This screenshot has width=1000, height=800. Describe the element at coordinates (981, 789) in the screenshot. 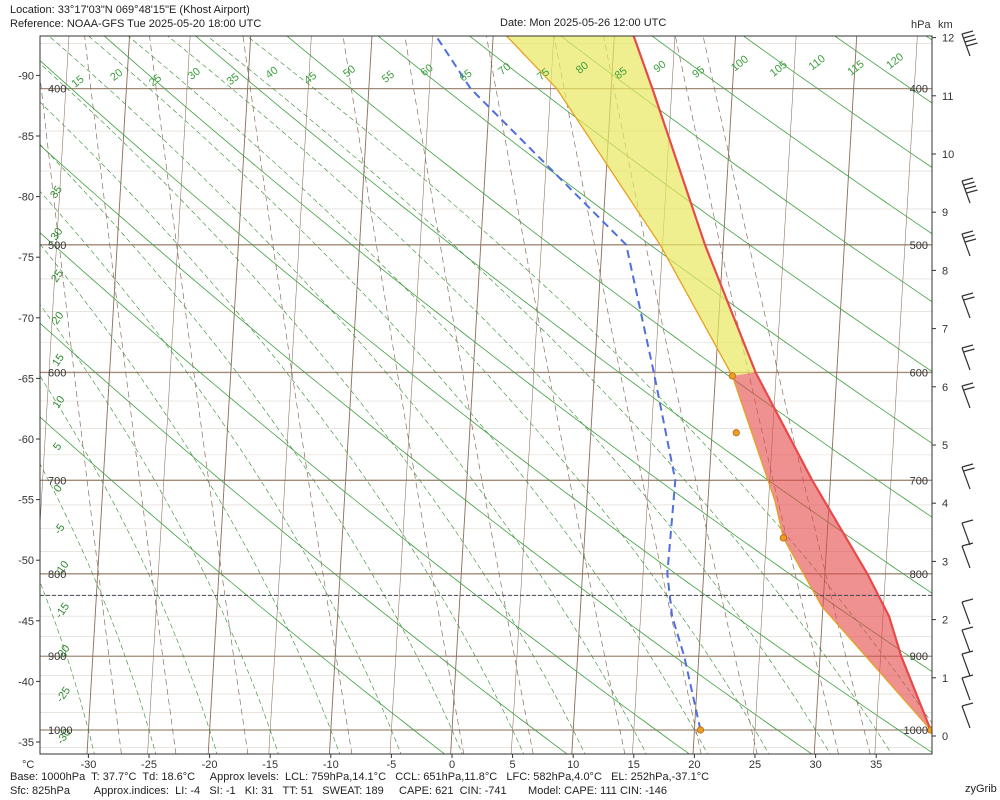

I see `brand-label: zyGrib` at that location.